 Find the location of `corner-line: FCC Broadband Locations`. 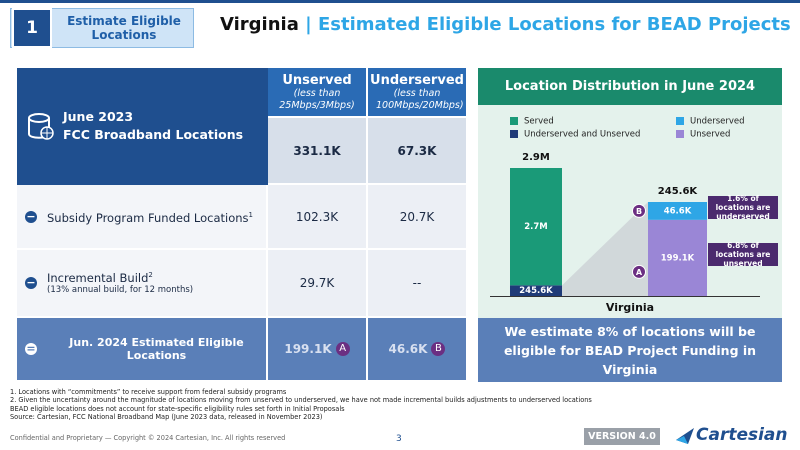

corner-line: FCC Broadband Locations is located at coordinates (153, 134).